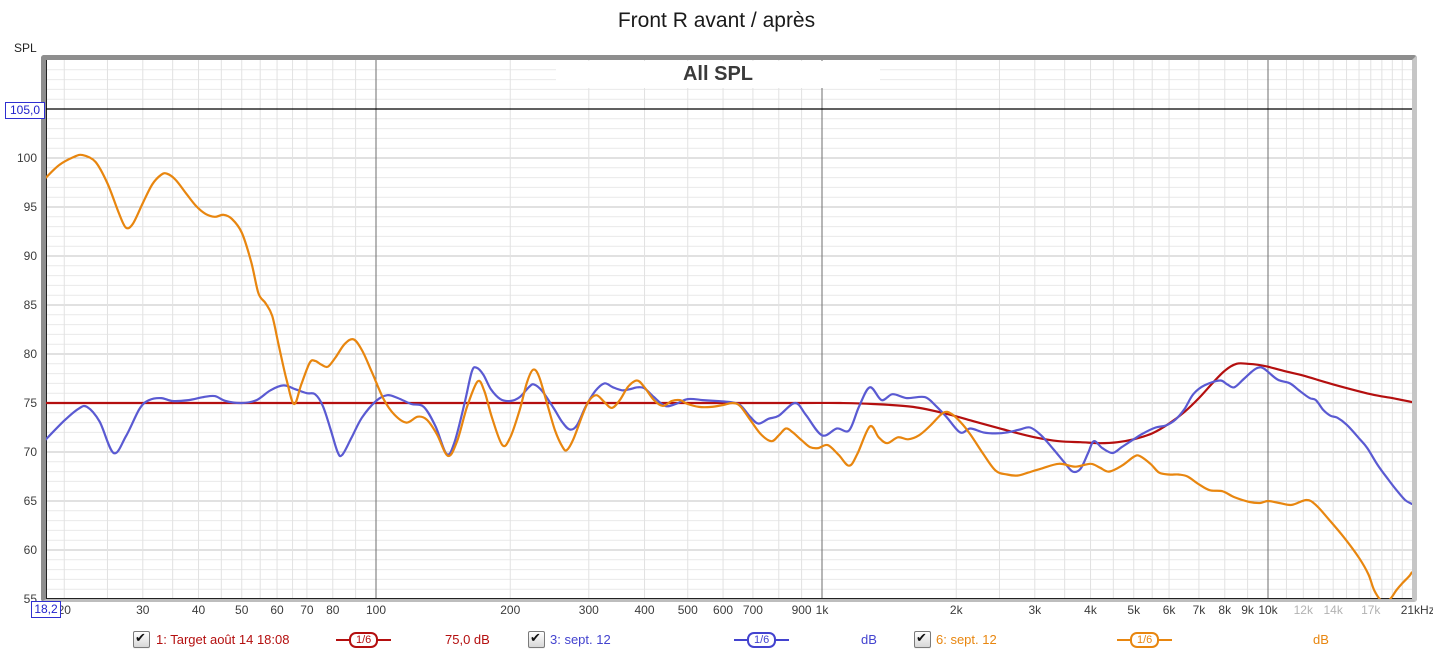 The width and height of the screenshot is (1433, 655). What do you see at coordinates (30, 403) in the screenshot?
I see `y-tick-label: 75` at bounding box center [30, 403].